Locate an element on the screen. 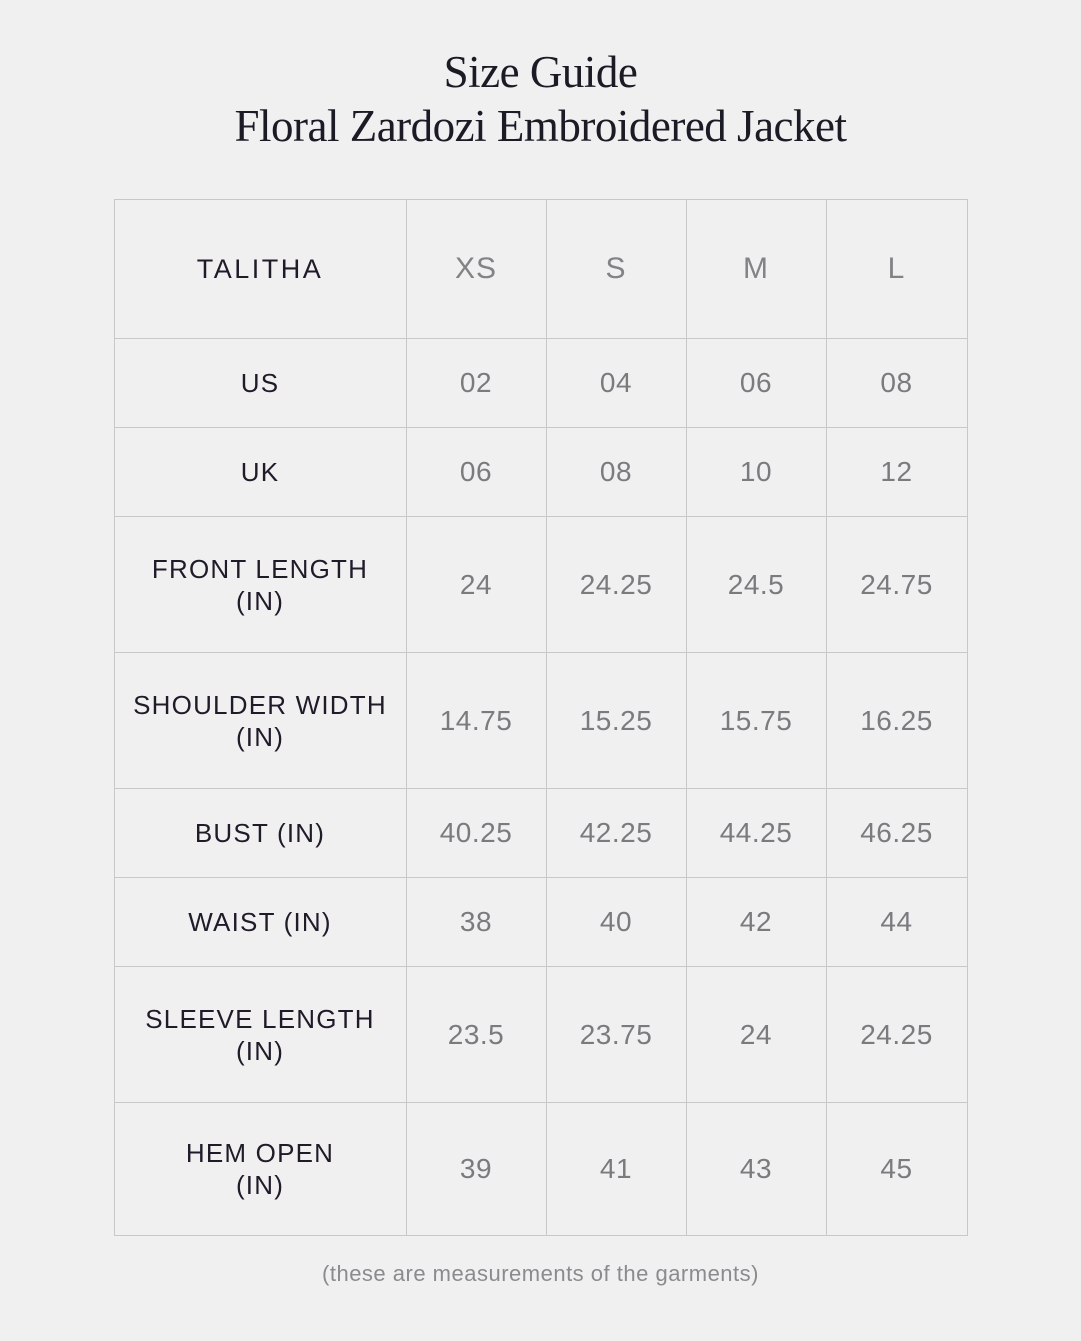 The height and width of the screenshot is (1341, 1081). row-label: UK is located at coordinates (260, 472).